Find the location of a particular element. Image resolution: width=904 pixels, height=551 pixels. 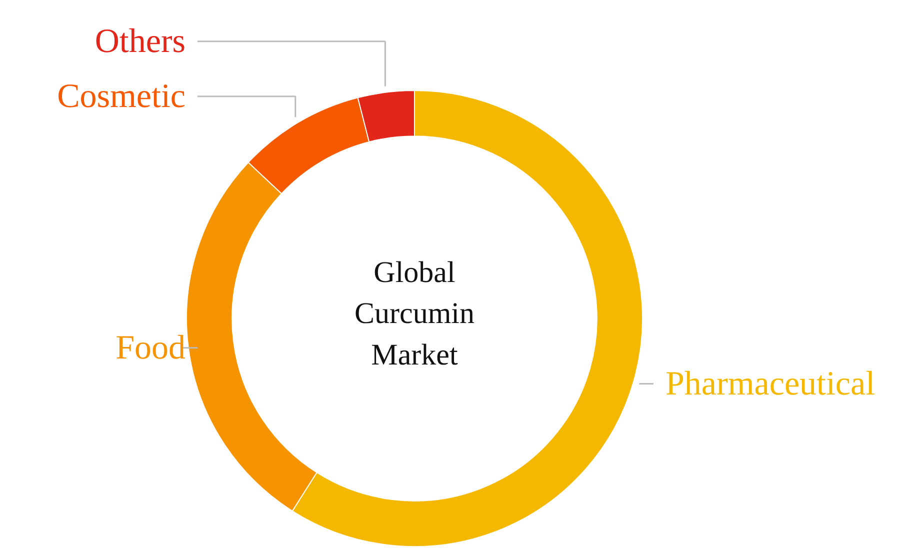

slice-label: Others is located at coordinates (140, 41).